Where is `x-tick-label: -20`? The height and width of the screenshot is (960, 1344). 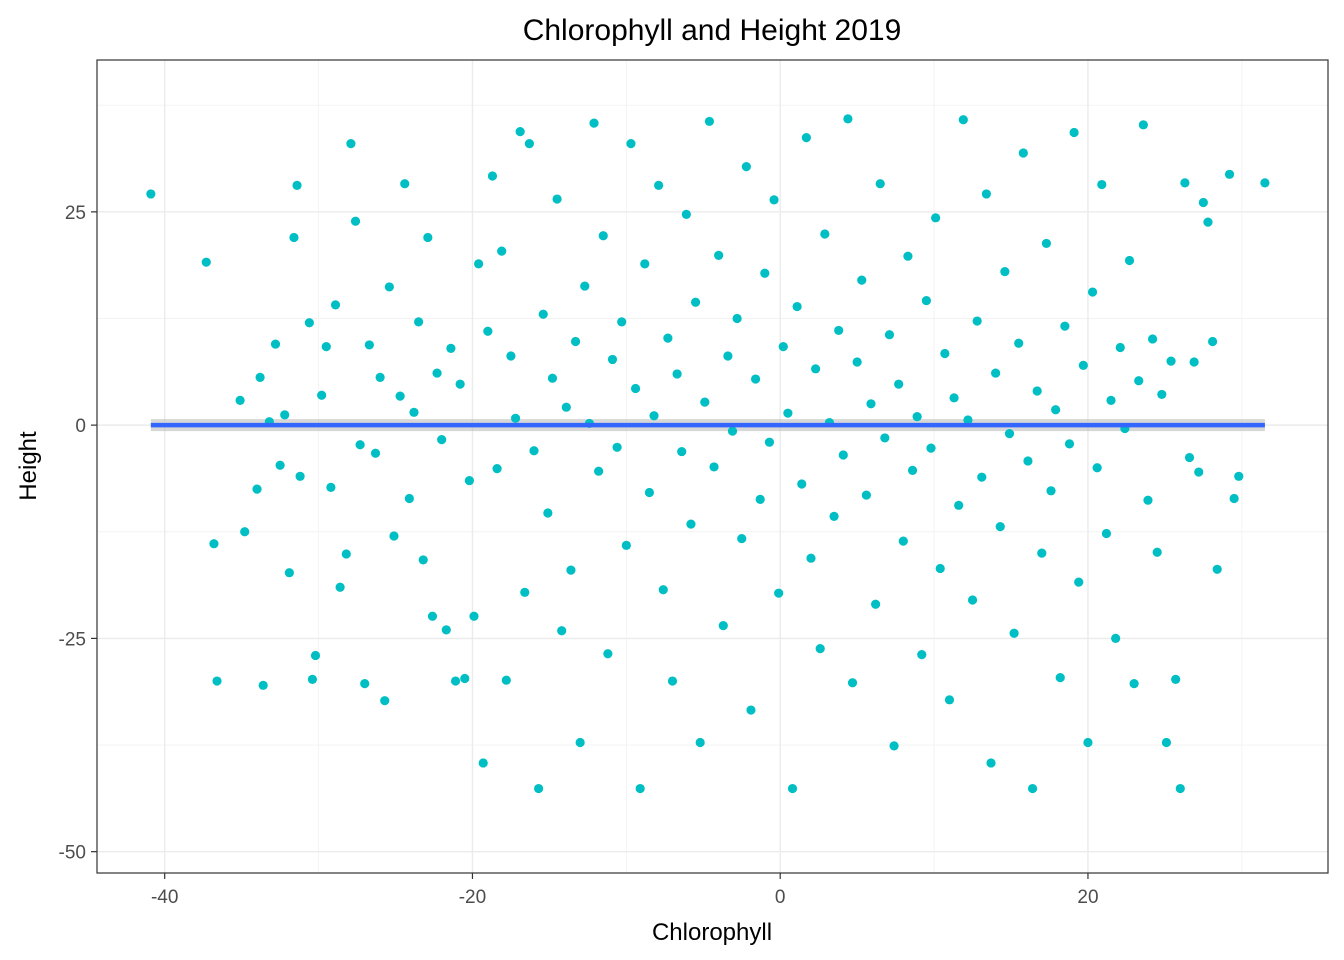
x-tick-label: -20 is located at coordinates (472, 897).